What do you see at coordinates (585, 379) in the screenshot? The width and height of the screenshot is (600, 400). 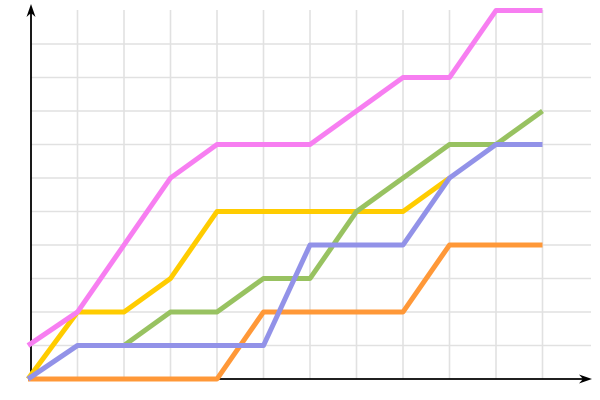 I see `x-axis-arrow-icon` at bounding box center [585, 379].